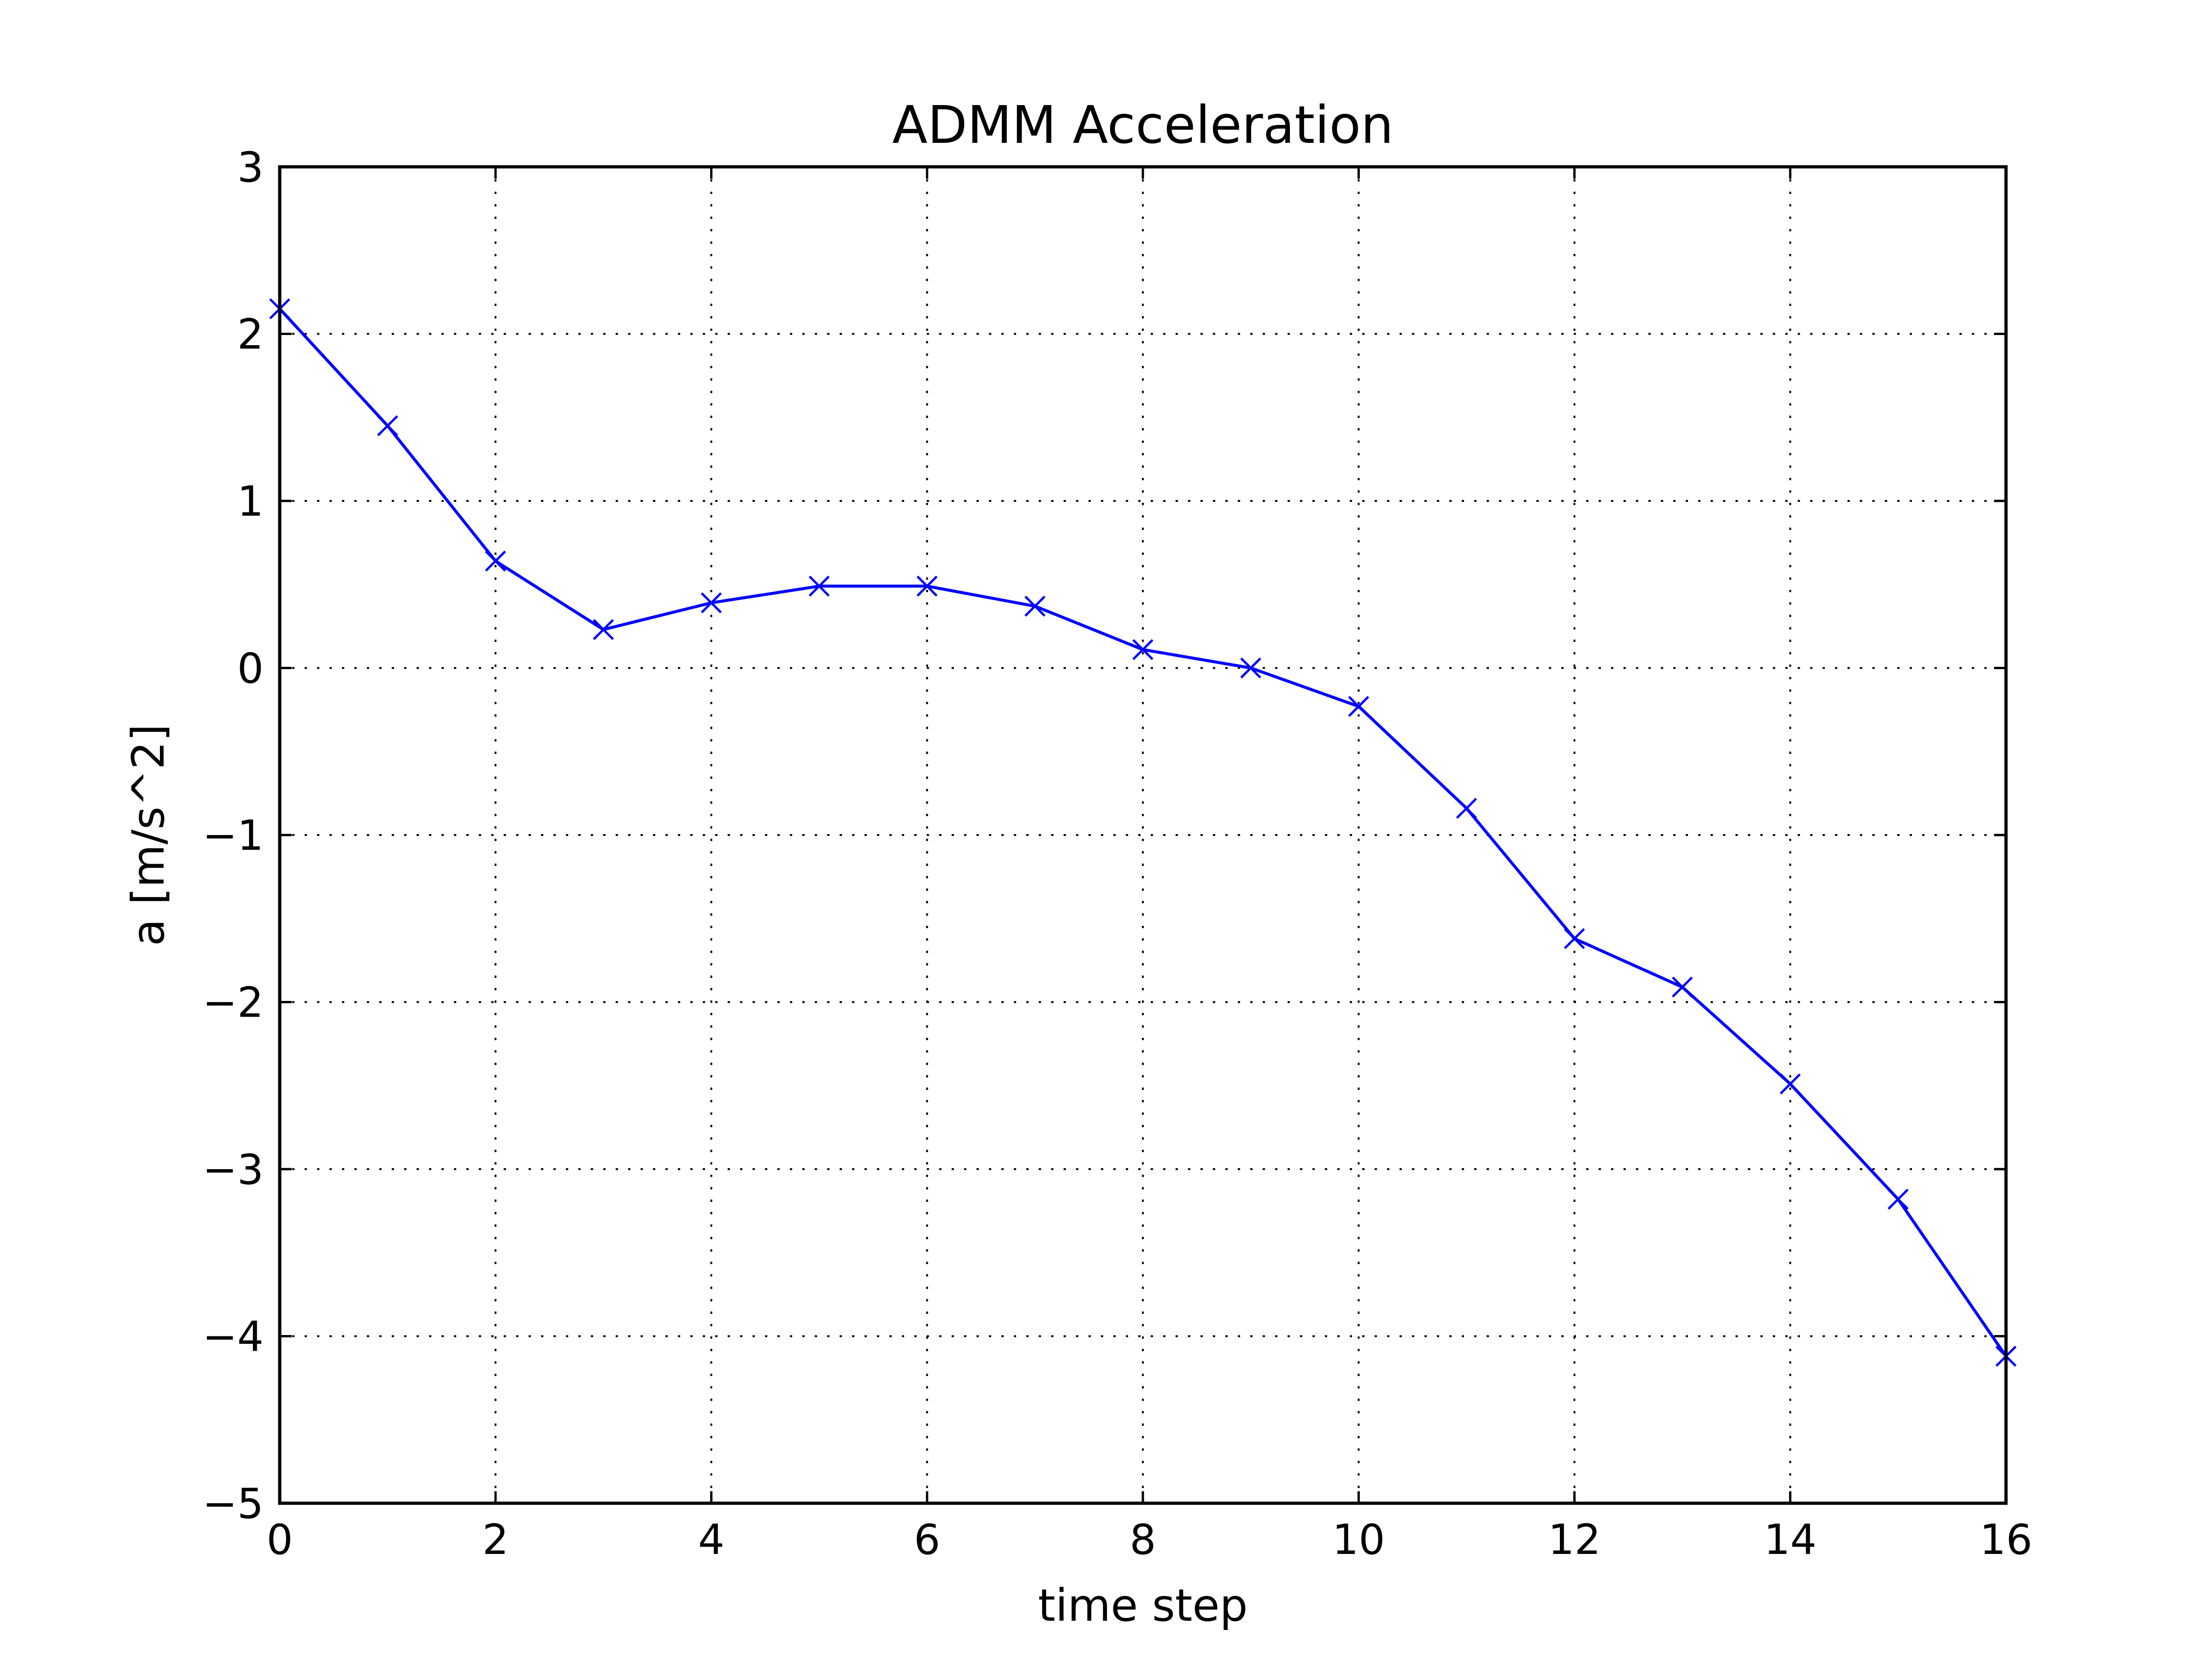 The image size is (2212, 1659). I want to click on y-tick-label: −3, so click(233, 1170).